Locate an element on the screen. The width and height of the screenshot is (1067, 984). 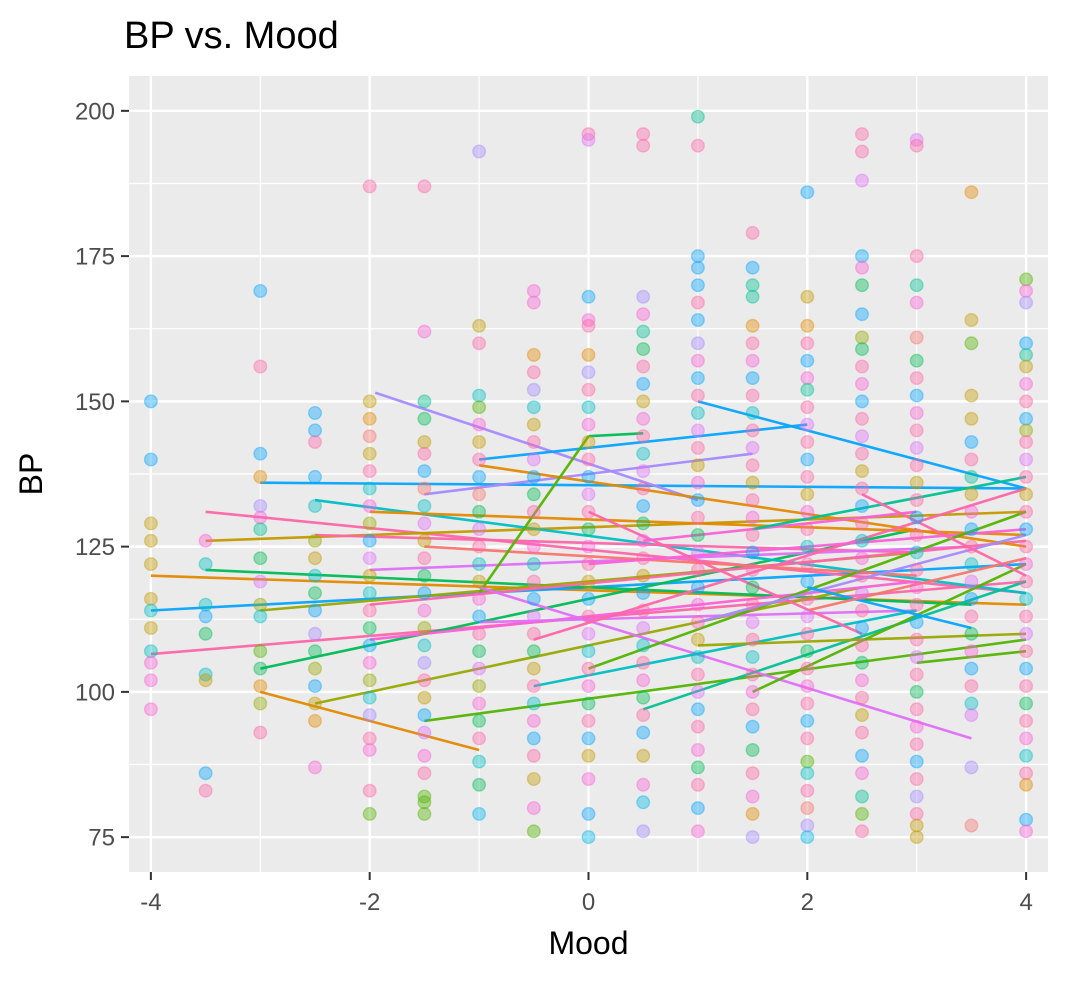
x-tick-label: 2 is located at coordinates (807, 902).